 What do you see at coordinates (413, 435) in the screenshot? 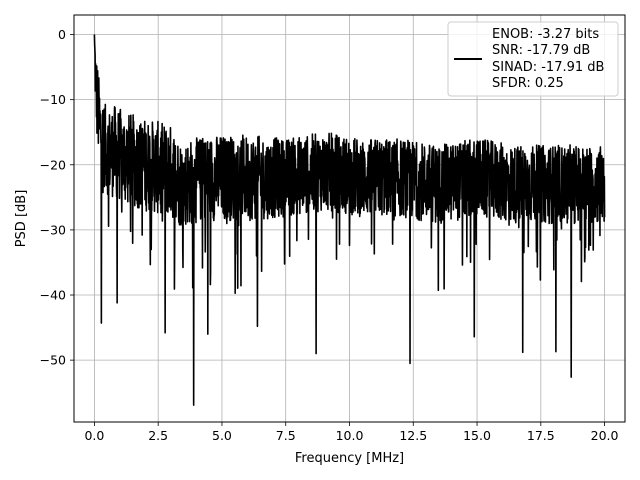
I see `x-tick-label: 12.5` at bounding box center [413, 435].